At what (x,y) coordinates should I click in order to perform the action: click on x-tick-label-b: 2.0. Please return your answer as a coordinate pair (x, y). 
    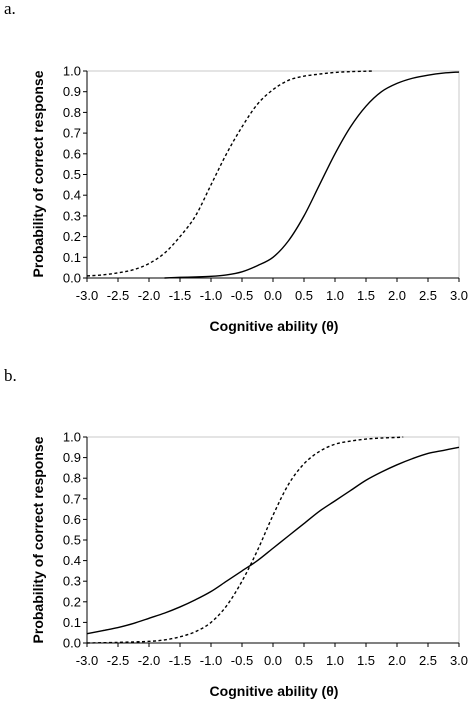
    Looking at the image, I should click on (397, 660).